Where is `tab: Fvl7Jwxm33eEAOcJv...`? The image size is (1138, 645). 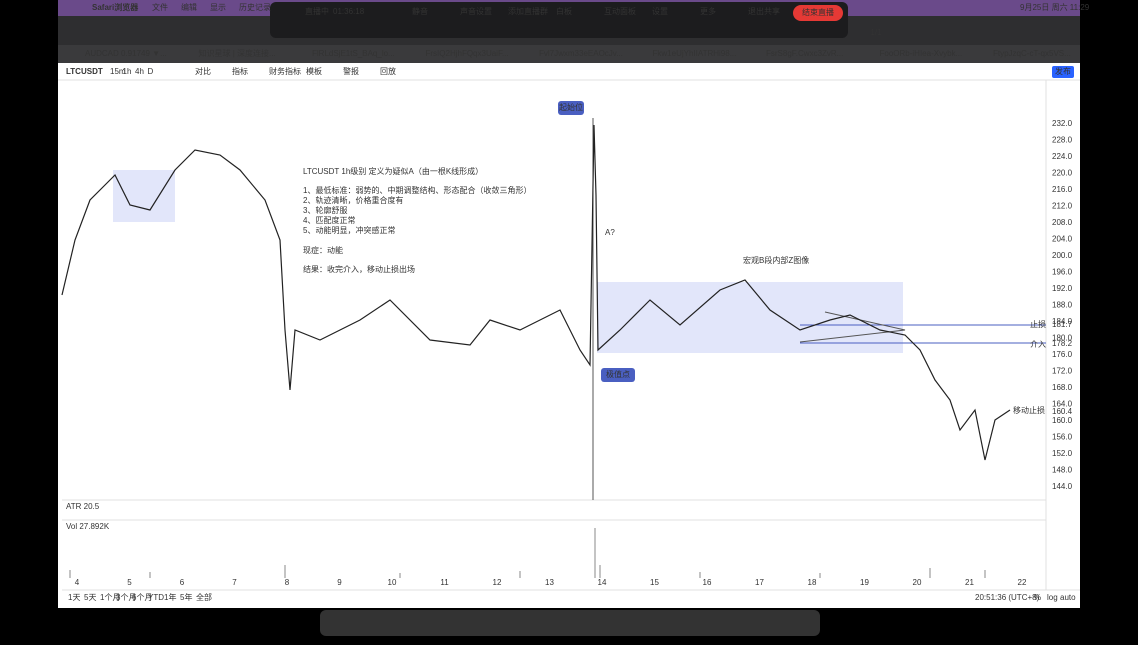
tab: Fvl7Jwxm33eEAOcJv... is located at coordinates (581, 53).